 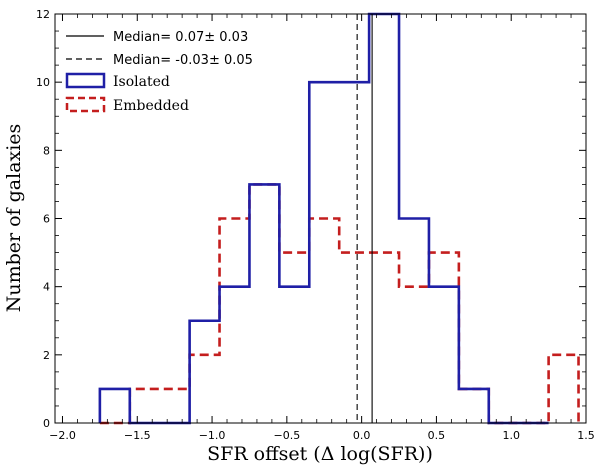 I want to click on y-tick-label: 6, so click(x=46, y=219).